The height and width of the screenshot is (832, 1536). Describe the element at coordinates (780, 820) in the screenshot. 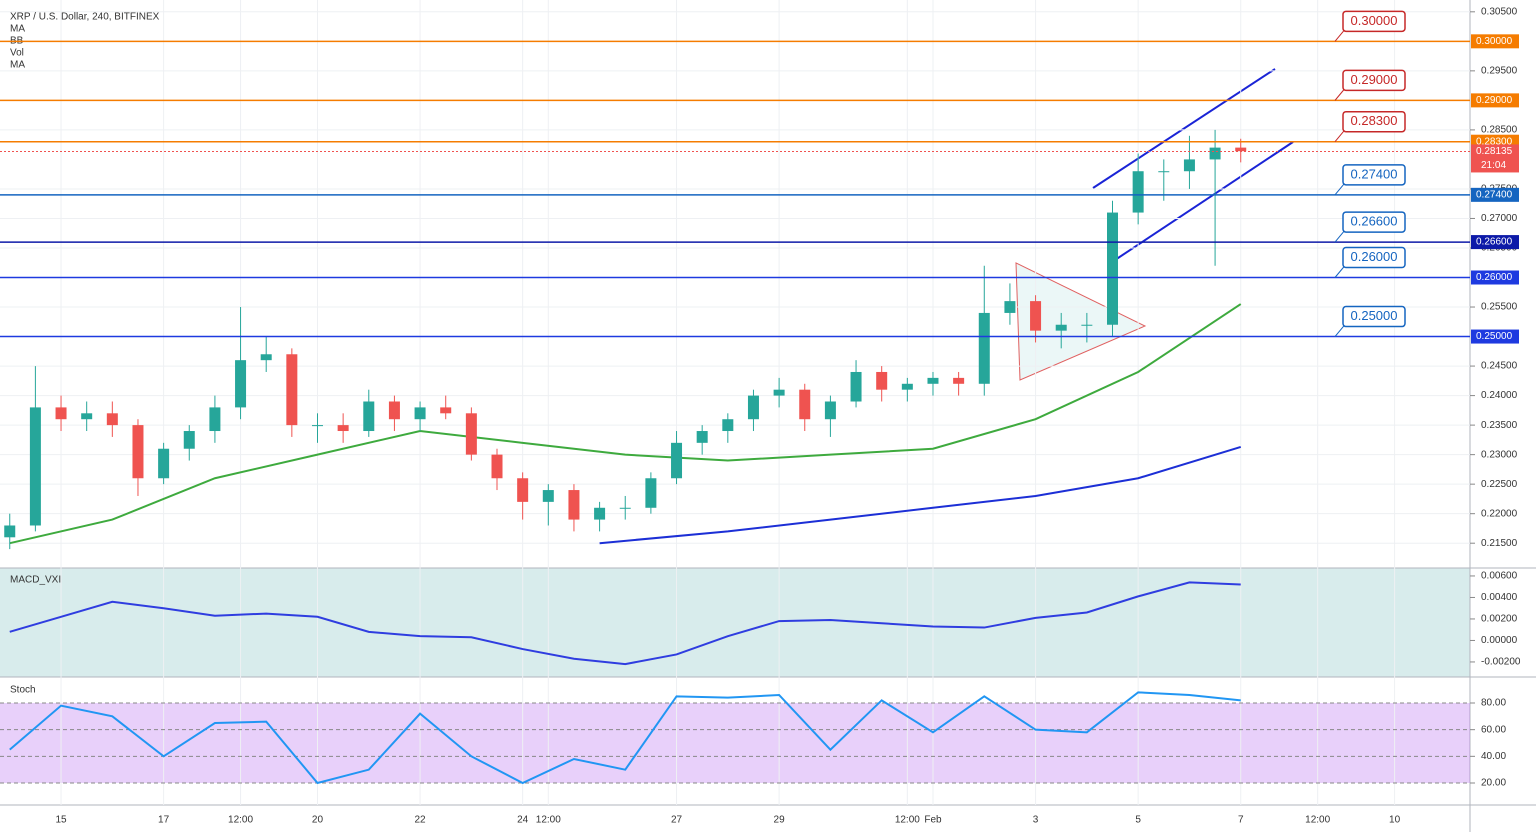

I see `x-tick-label: 29` at that location.